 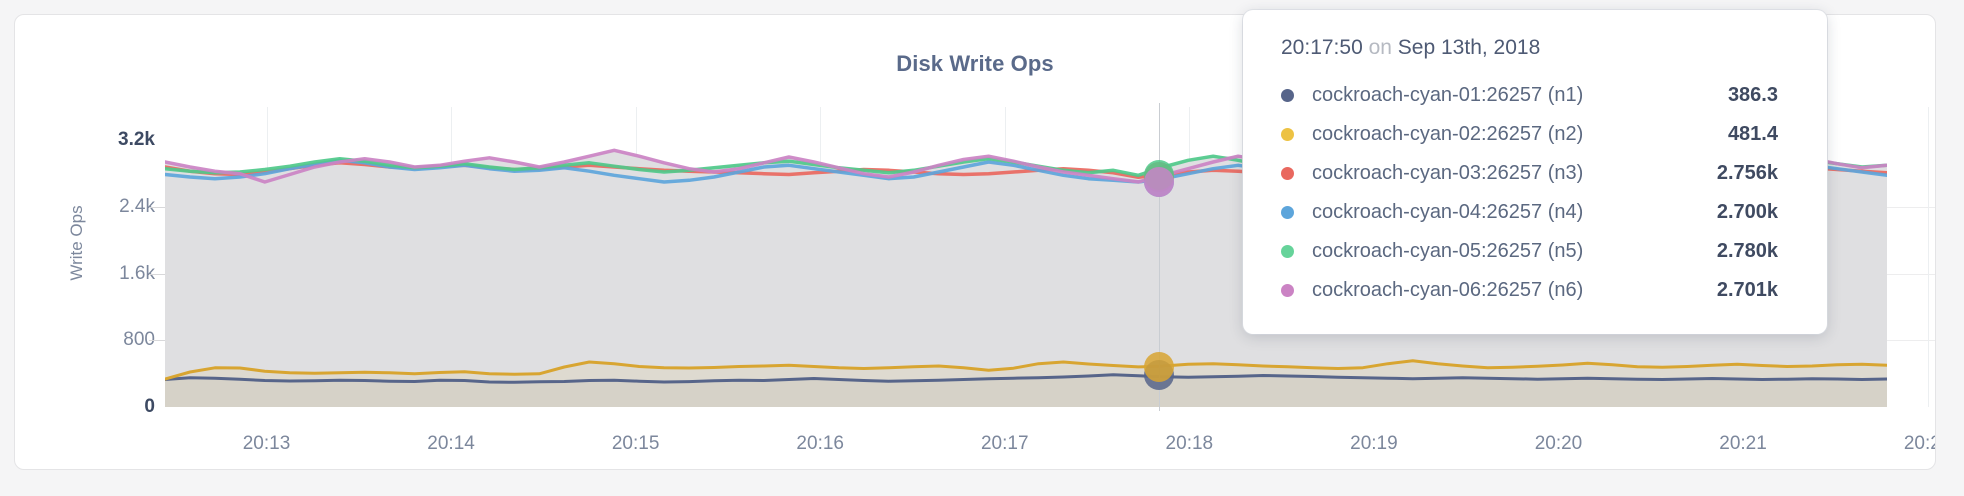 What do you see at coordinates (137, 273) in the screenshot?
I see `y-tick-label: 1.6k` at bounding box center [137, 273].